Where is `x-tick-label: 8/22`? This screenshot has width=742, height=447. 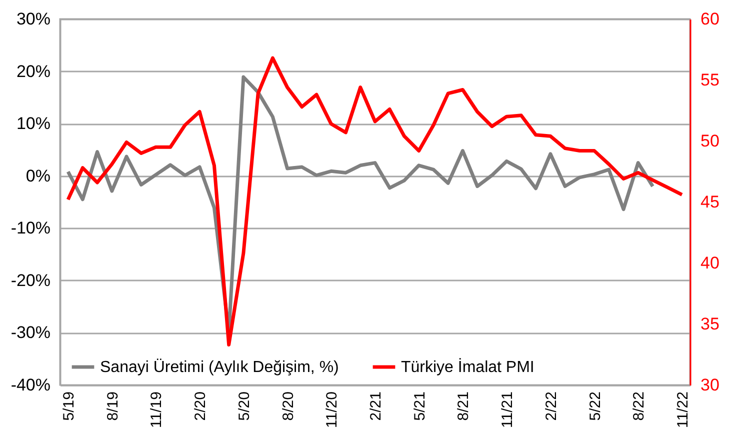 x-tick-label: 8/22 is located at coordinates (639, 406).